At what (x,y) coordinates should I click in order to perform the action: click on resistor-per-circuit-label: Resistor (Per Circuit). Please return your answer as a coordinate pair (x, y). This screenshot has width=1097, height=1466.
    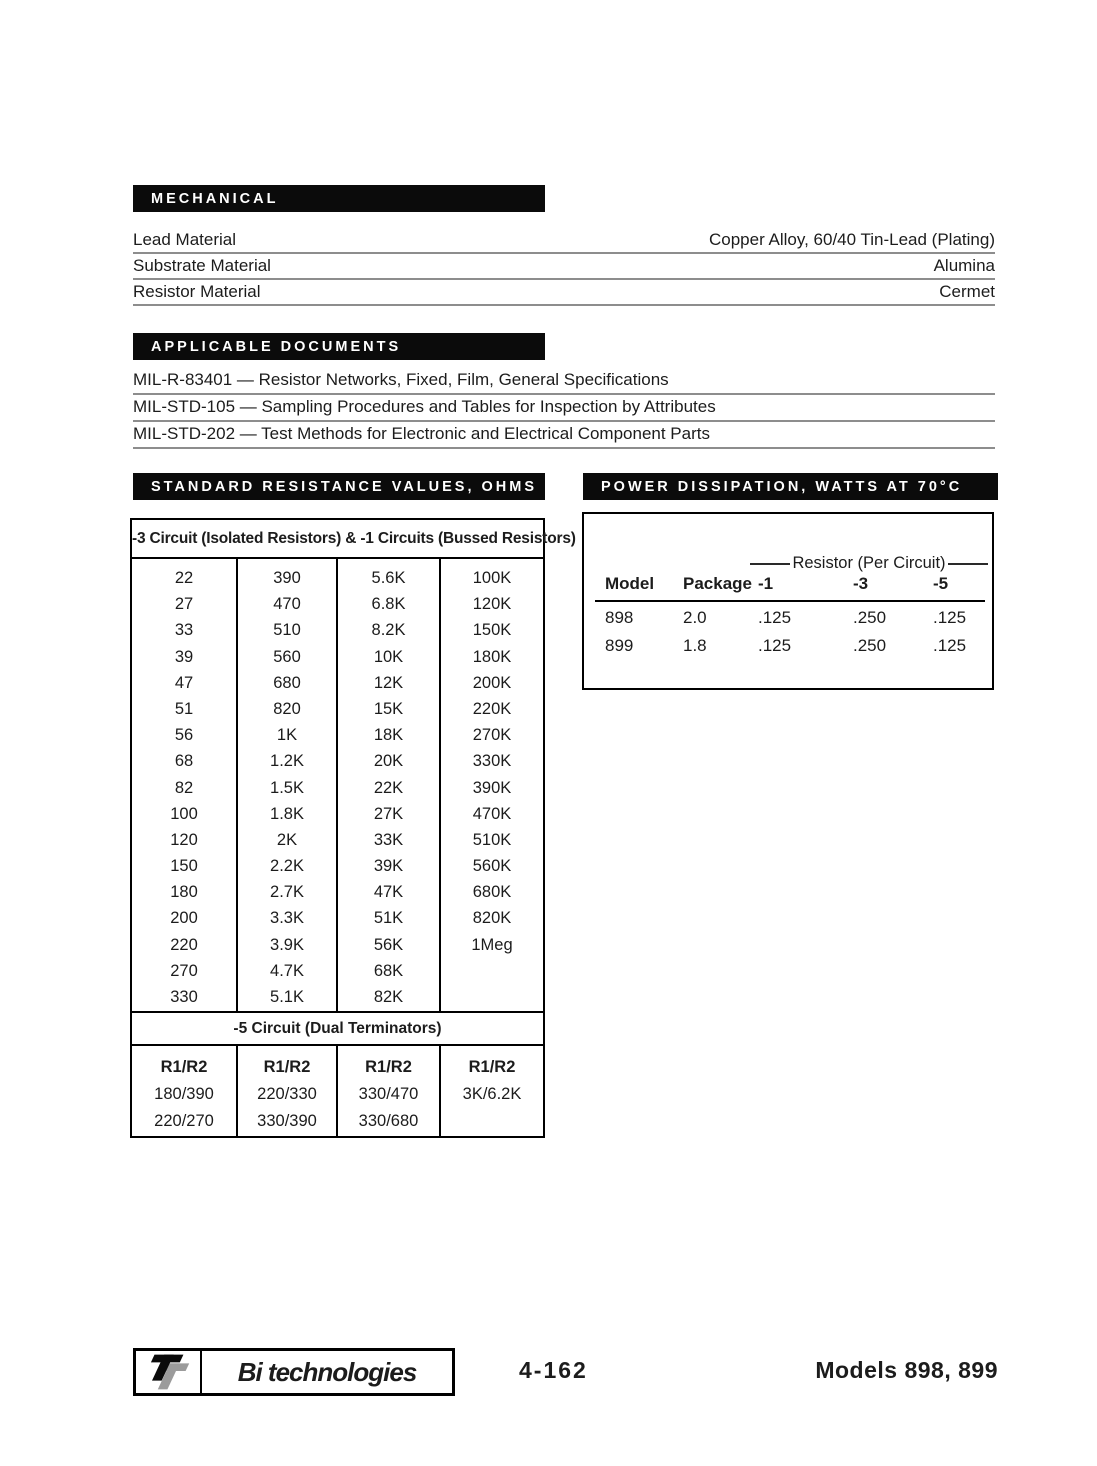
    Looking at the image, I should click on (869, 563).